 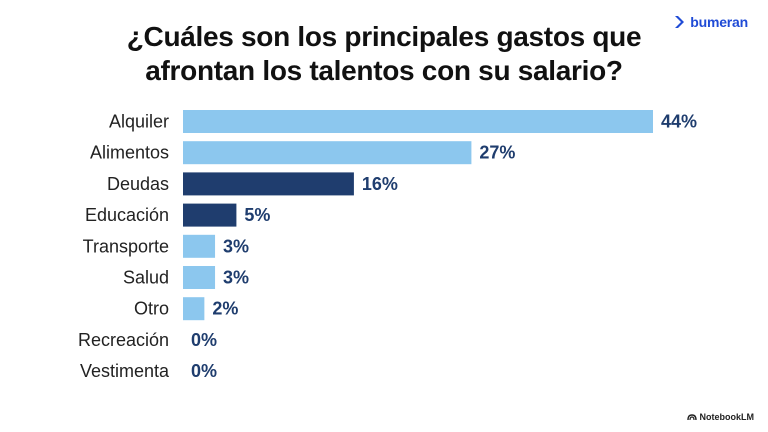 I want to click on footer-credit: NotebookLM, so click(x=720, y=417).